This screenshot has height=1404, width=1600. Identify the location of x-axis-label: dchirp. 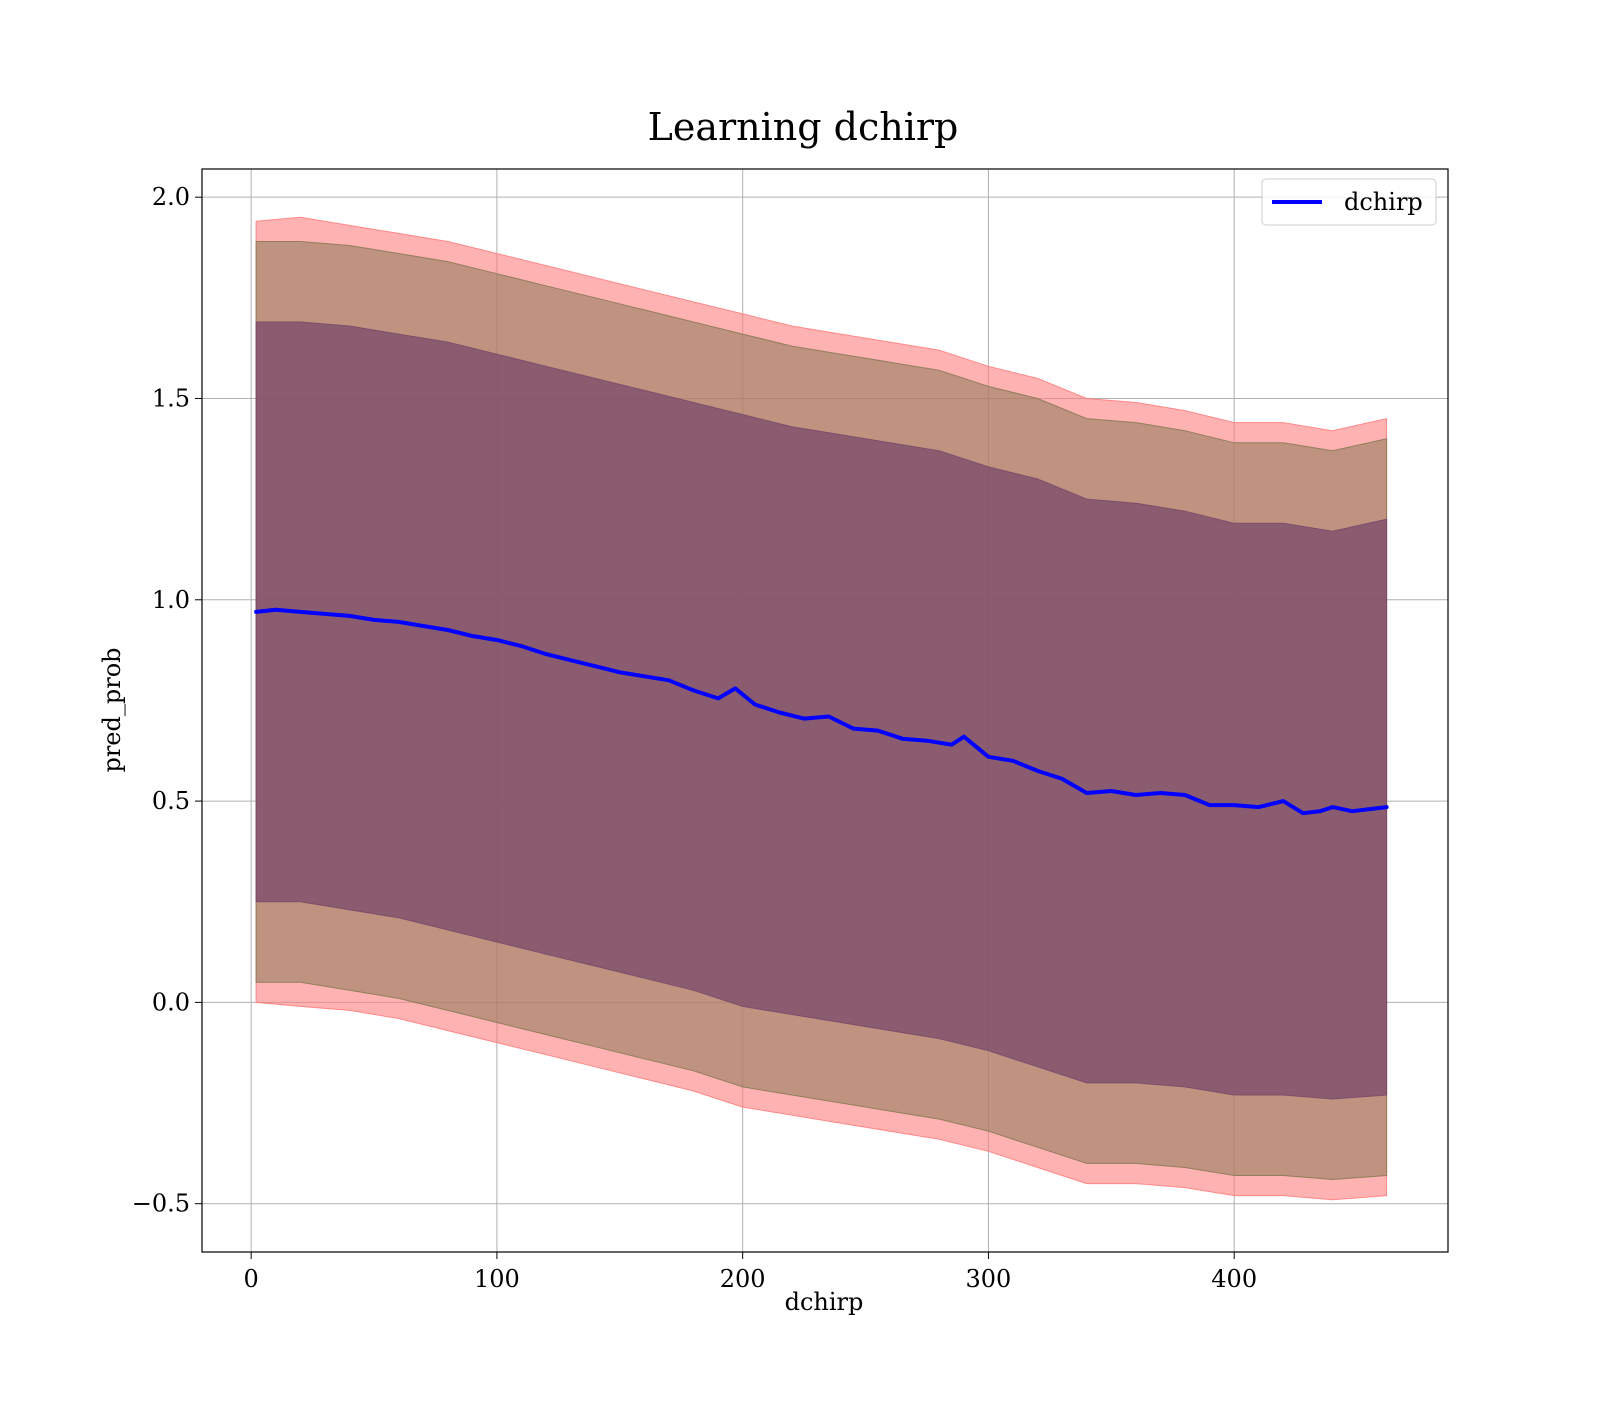
(824, 1302).